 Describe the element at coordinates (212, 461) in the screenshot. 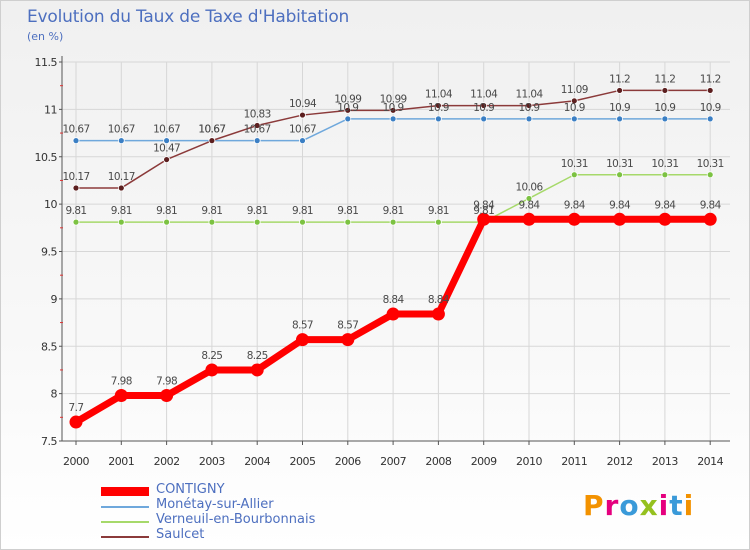

I see `x-tick-label: 2003` at that location.